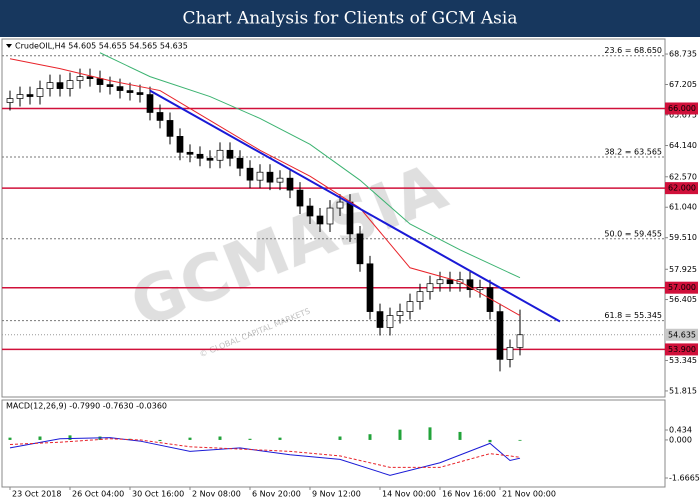  Describe the element at coordinates (529, 494) in the screenshot. I see `x-tick-label: 21 Nov 00:00` at that location.